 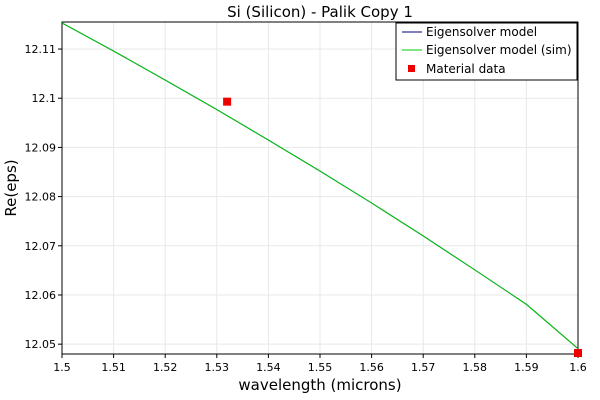 What do you see at coordinates (217, 367) in the screenshot?
I see `x-tick-label: 1.53` at bounding box center [217, 367].